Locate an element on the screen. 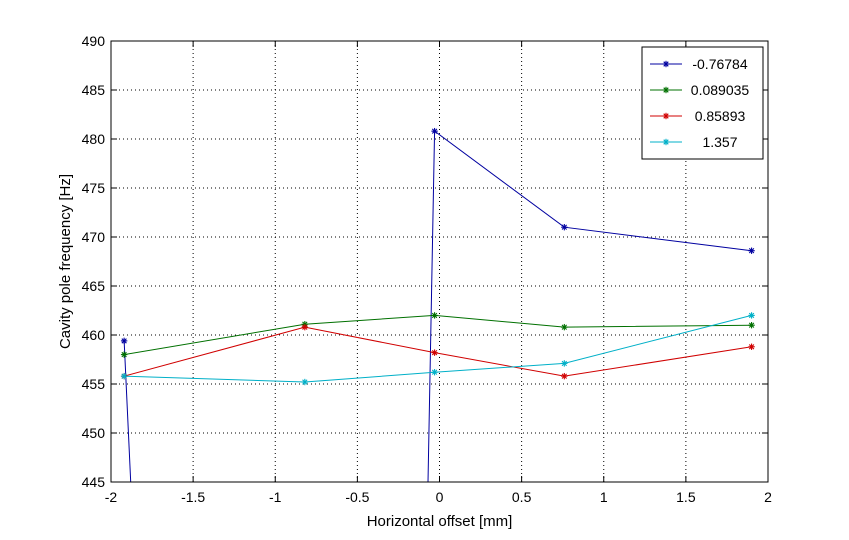  y-tick-label: 465 is located at coordinates (94, 286).